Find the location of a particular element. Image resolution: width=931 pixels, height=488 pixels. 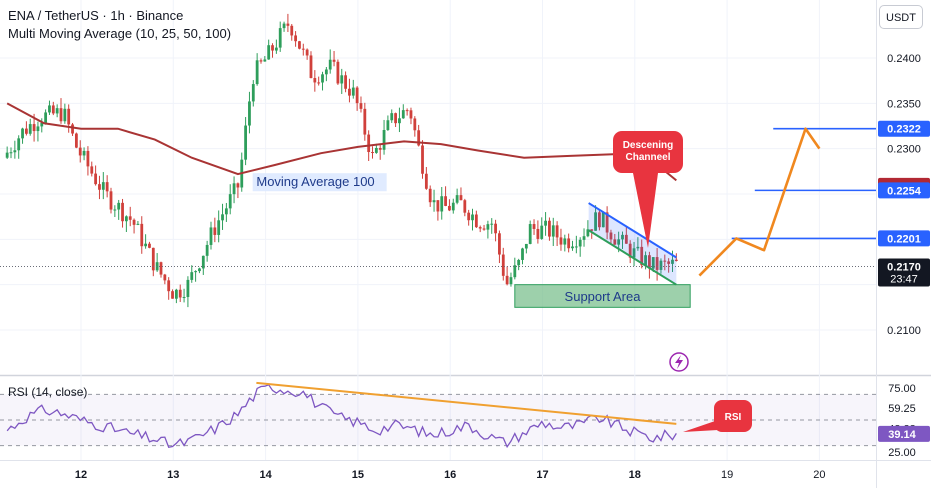

rsi-value: 39.14 is located at coordinates (902, 435).